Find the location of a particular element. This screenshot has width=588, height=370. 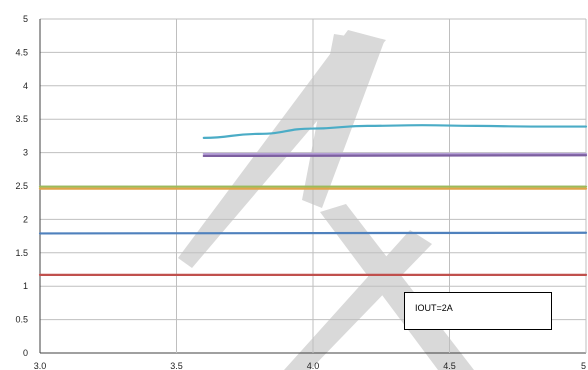

y-tick-label: 5 is located at coordinates (25, 19).